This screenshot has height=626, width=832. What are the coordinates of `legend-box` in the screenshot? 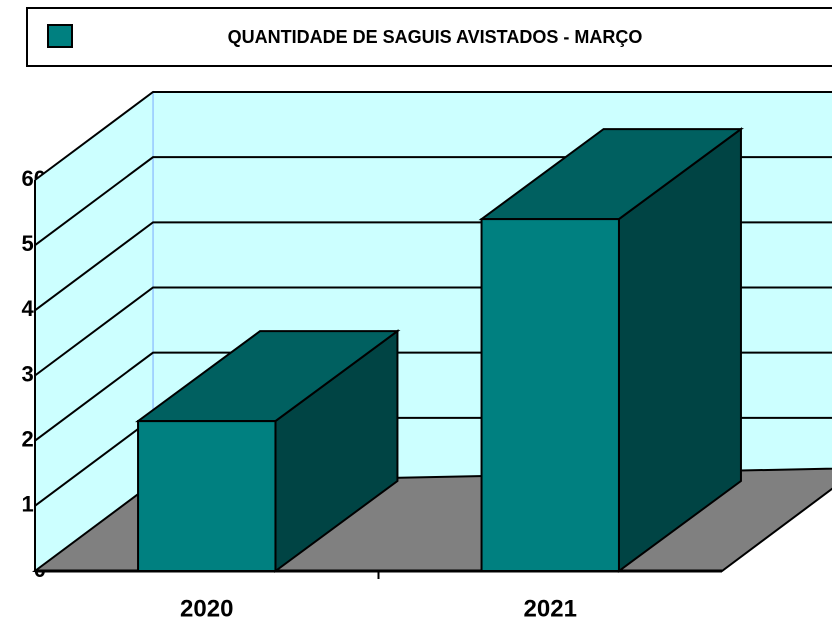 It's located at (429, 37).